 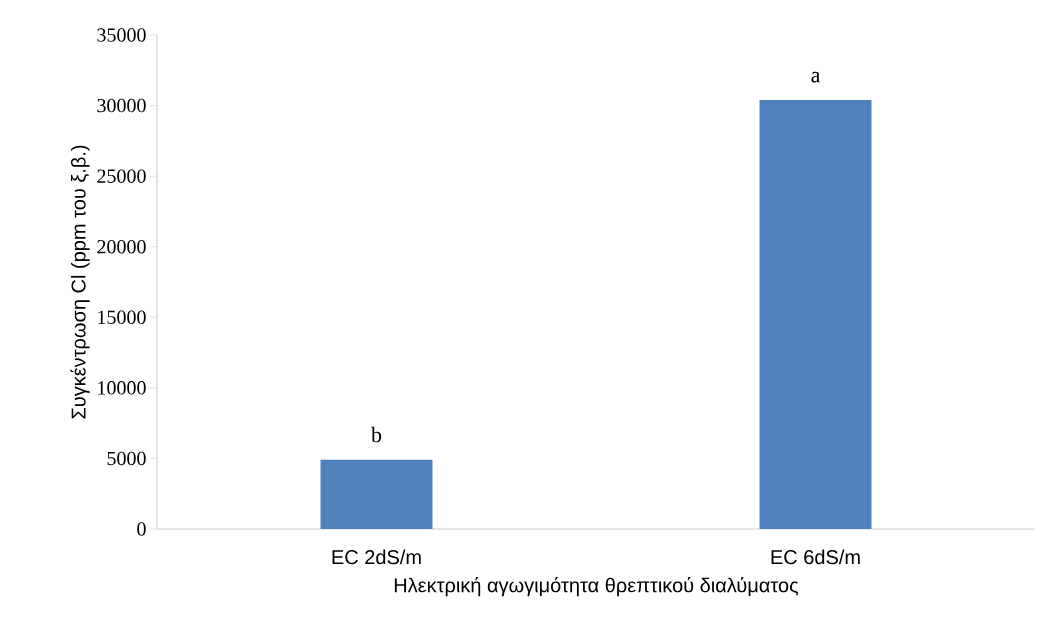 What do you see at coordinates (121, 176) in the screenshot?
I see `y-tick-label: 25000` at bounding box center [121, 176].